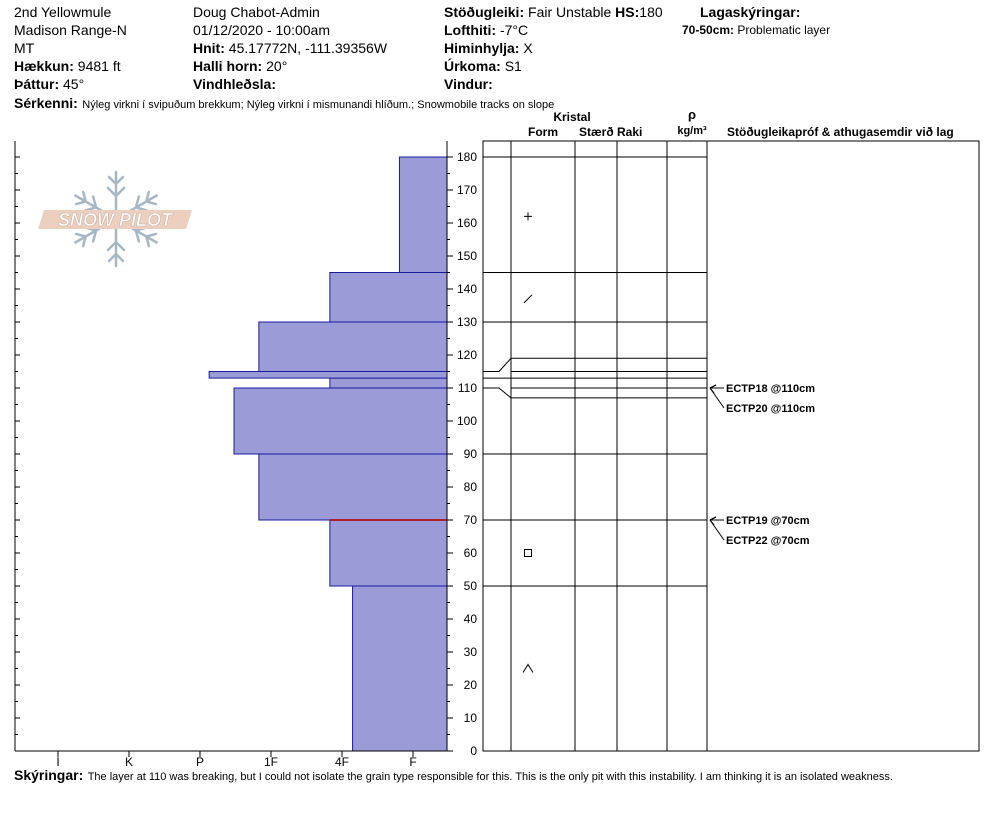 The height and width of the screenshot is (840, 994). I want to click on layer-note-text: Problematic layer, so click(784, 30).